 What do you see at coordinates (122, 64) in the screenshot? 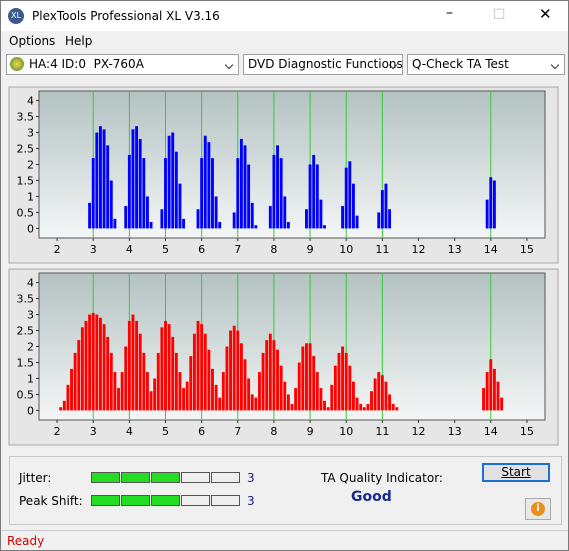
I see `drive-select: HA:4 ID:0 PX-760A` at bounding box center [122, 64].